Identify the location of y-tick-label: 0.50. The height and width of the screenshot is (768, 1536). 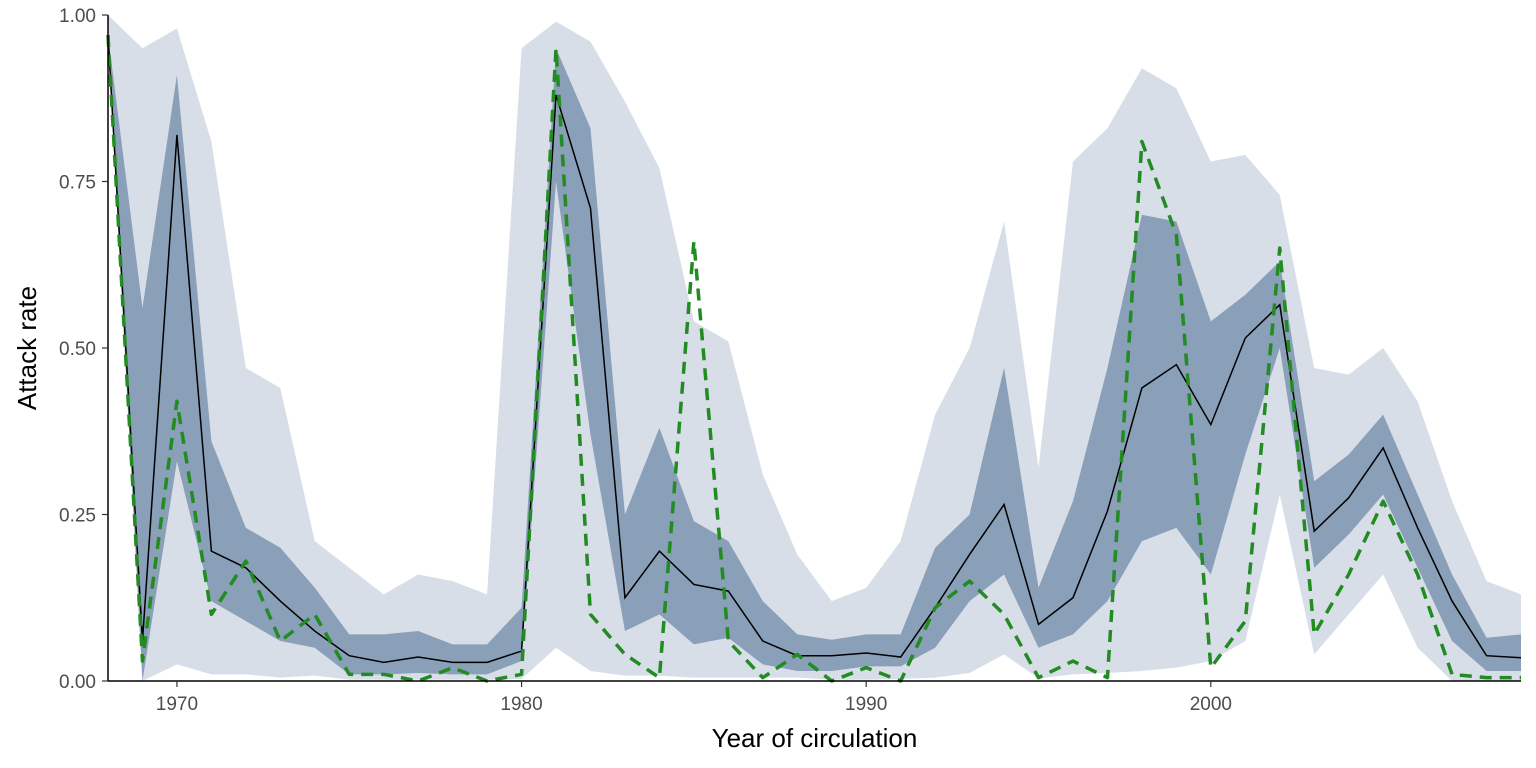
(77, 349).